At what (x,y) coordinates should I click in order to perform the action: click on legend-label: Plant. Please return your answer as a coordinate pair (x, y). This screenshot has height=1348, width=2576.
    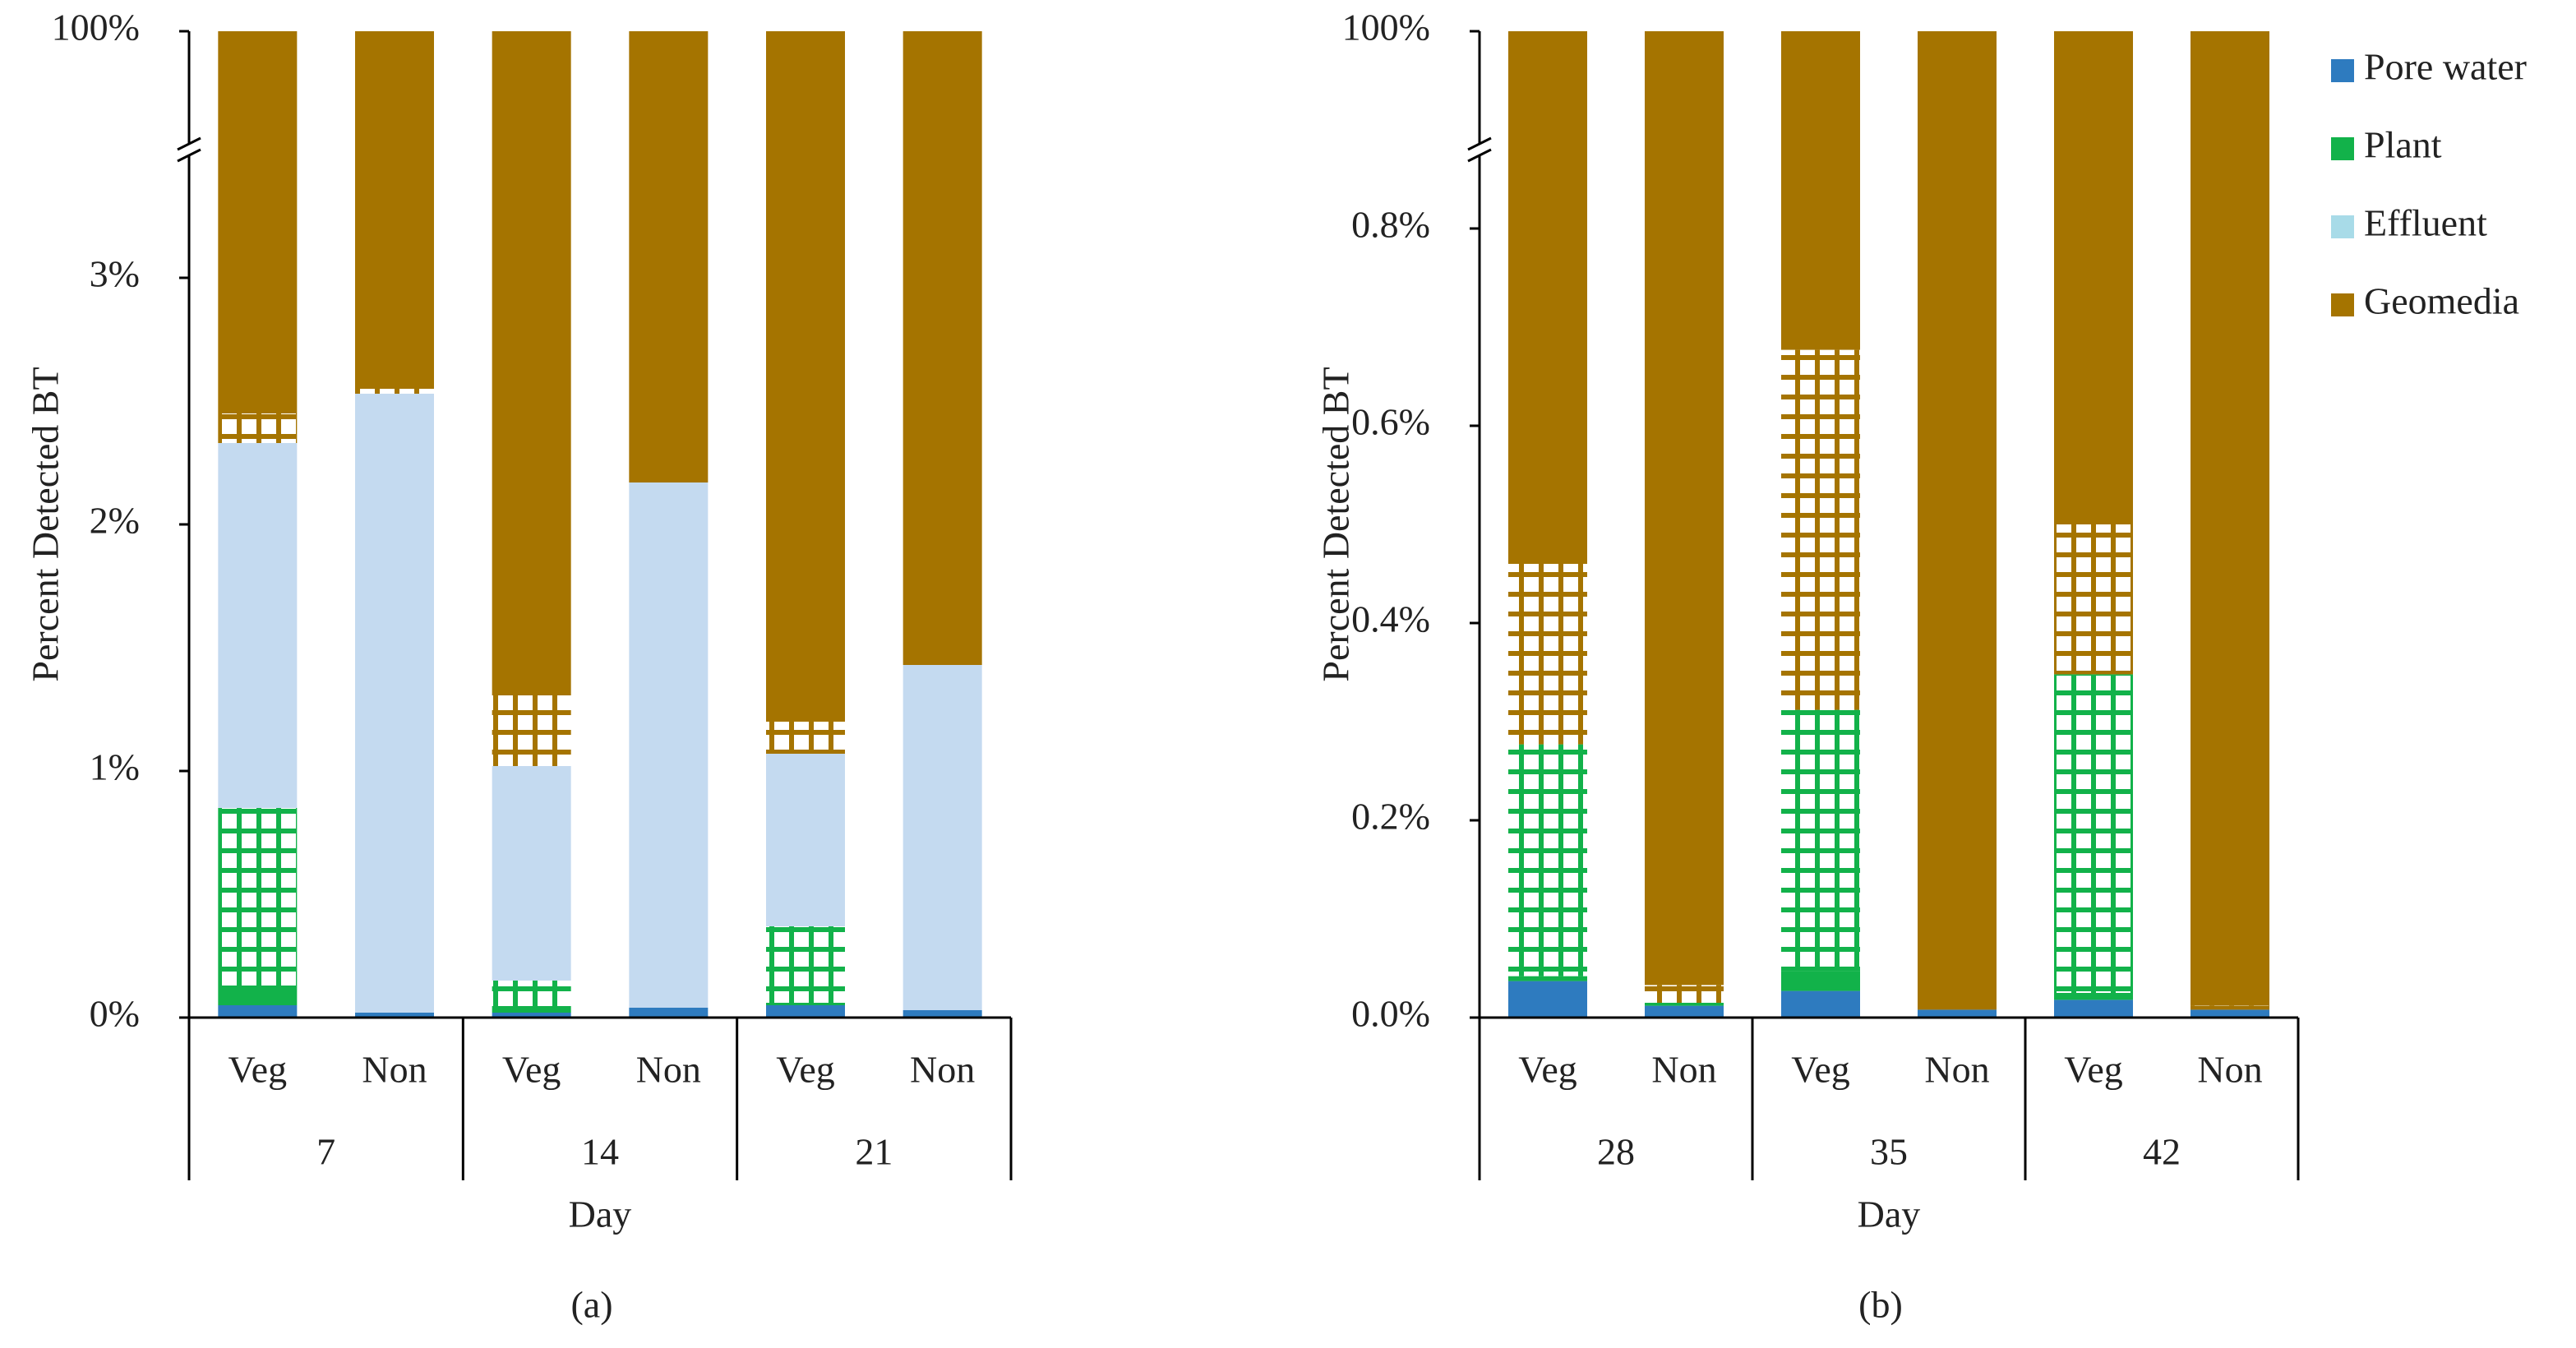
    Looking at the image, I should click on (2403, 145).